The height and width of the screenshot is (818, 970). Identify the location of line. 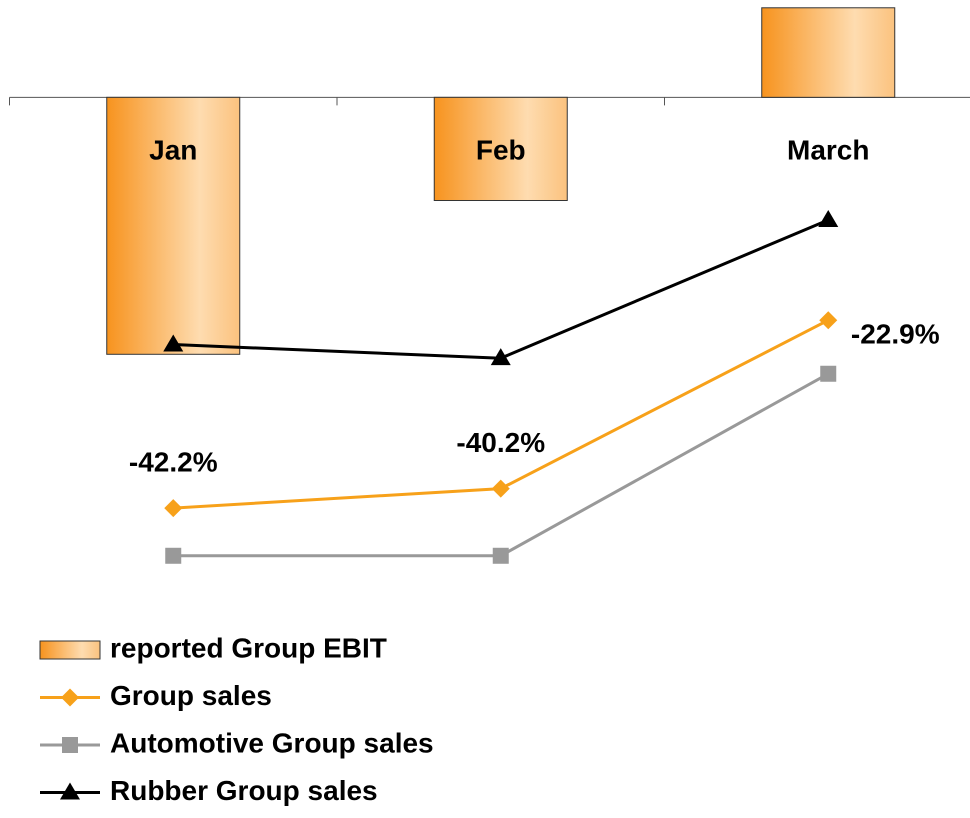
(501, 289).